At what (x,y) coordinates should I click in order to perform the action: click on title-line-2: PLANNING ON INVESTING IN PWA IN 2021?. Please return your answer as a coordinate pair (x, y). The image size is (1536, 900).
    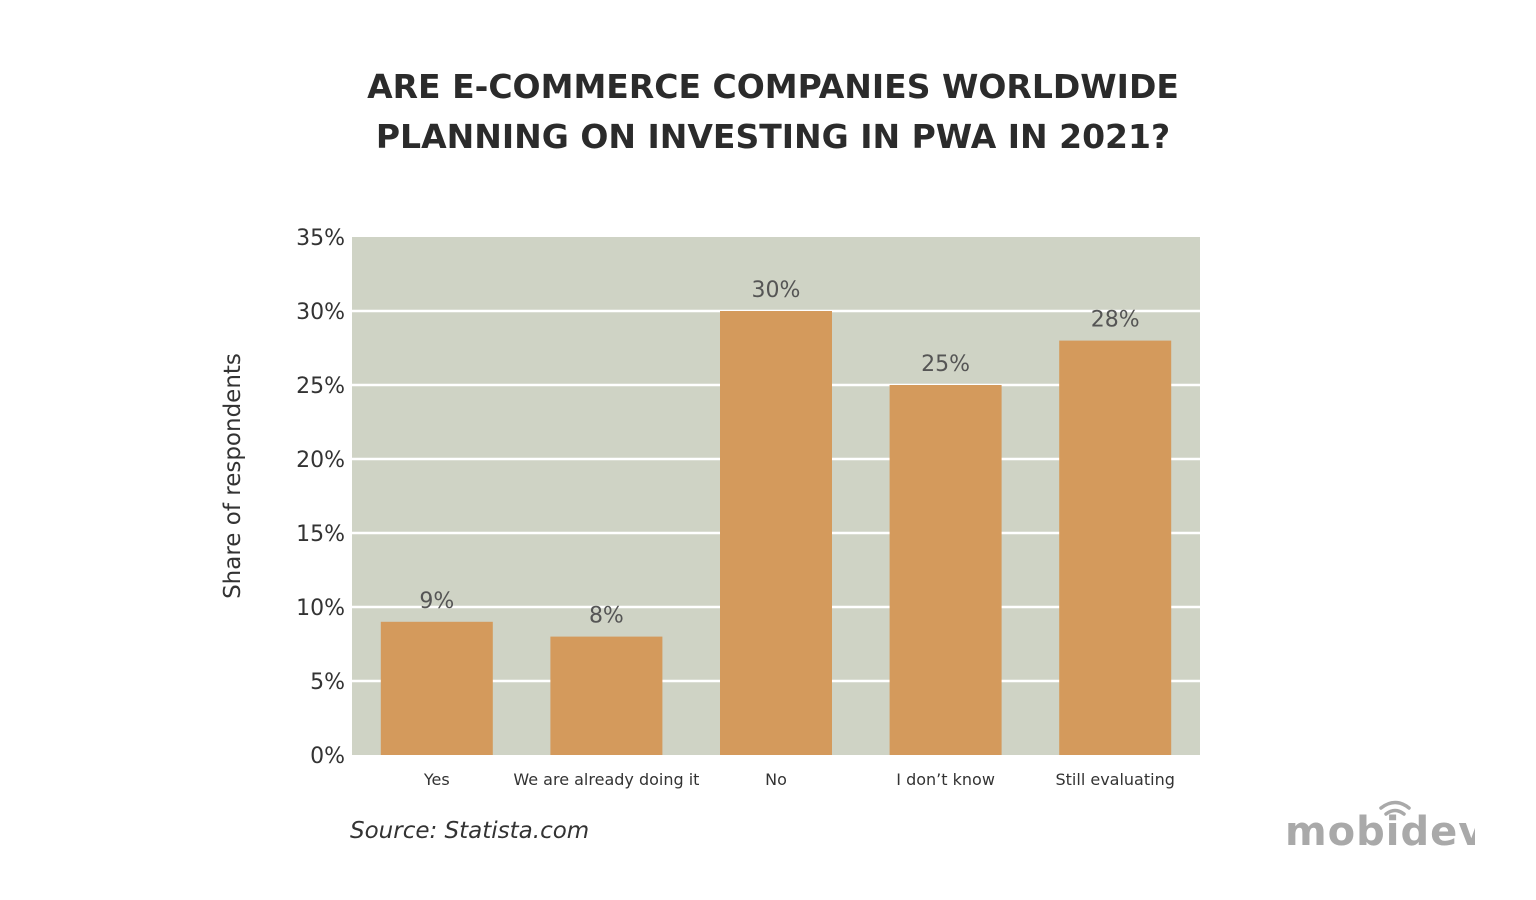
    Looking at the image, I should click on (773, 136).